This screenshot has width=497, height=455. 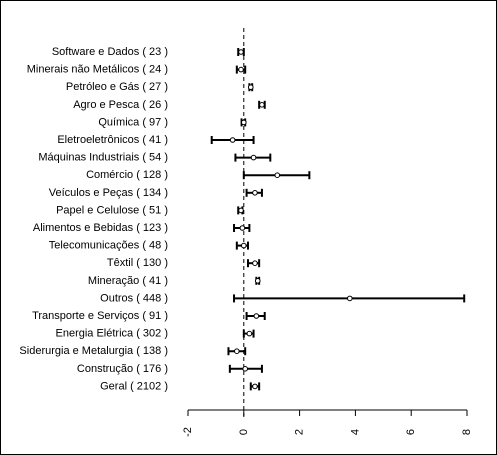 I want to click on category-label: Telecomunicações ( 48 ), so click(x=108, y=246).